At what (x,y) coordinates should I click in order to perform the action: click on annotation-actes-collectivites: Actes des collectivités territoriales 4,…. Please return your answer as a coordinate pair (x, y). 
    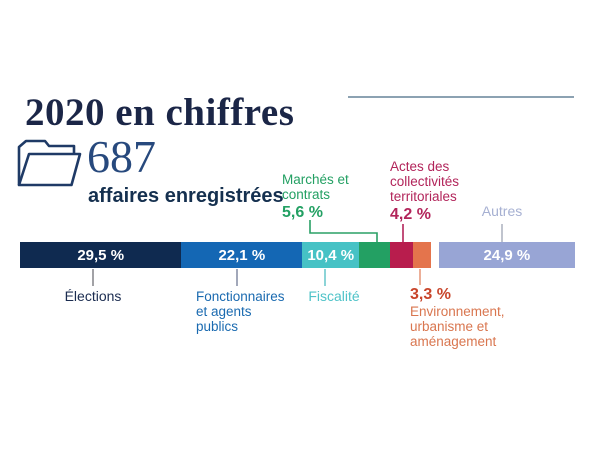
    Looking at the image, I should click on (434, 191).